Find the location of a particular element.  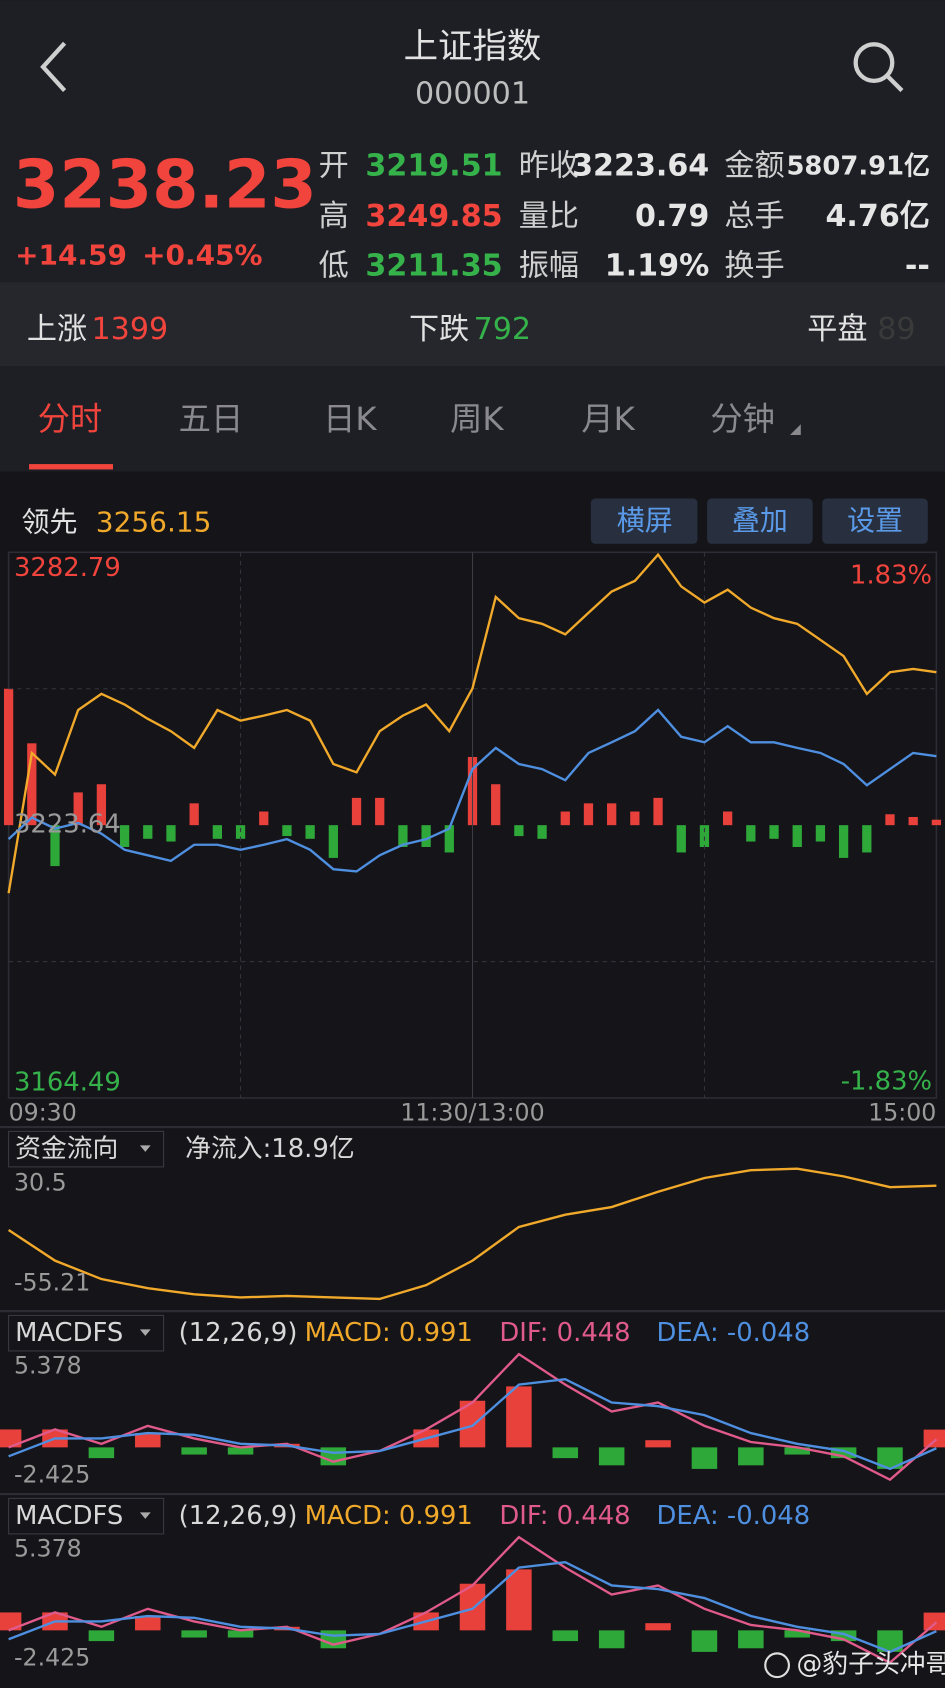

breadth-bg is located at coordinates (472, 324).